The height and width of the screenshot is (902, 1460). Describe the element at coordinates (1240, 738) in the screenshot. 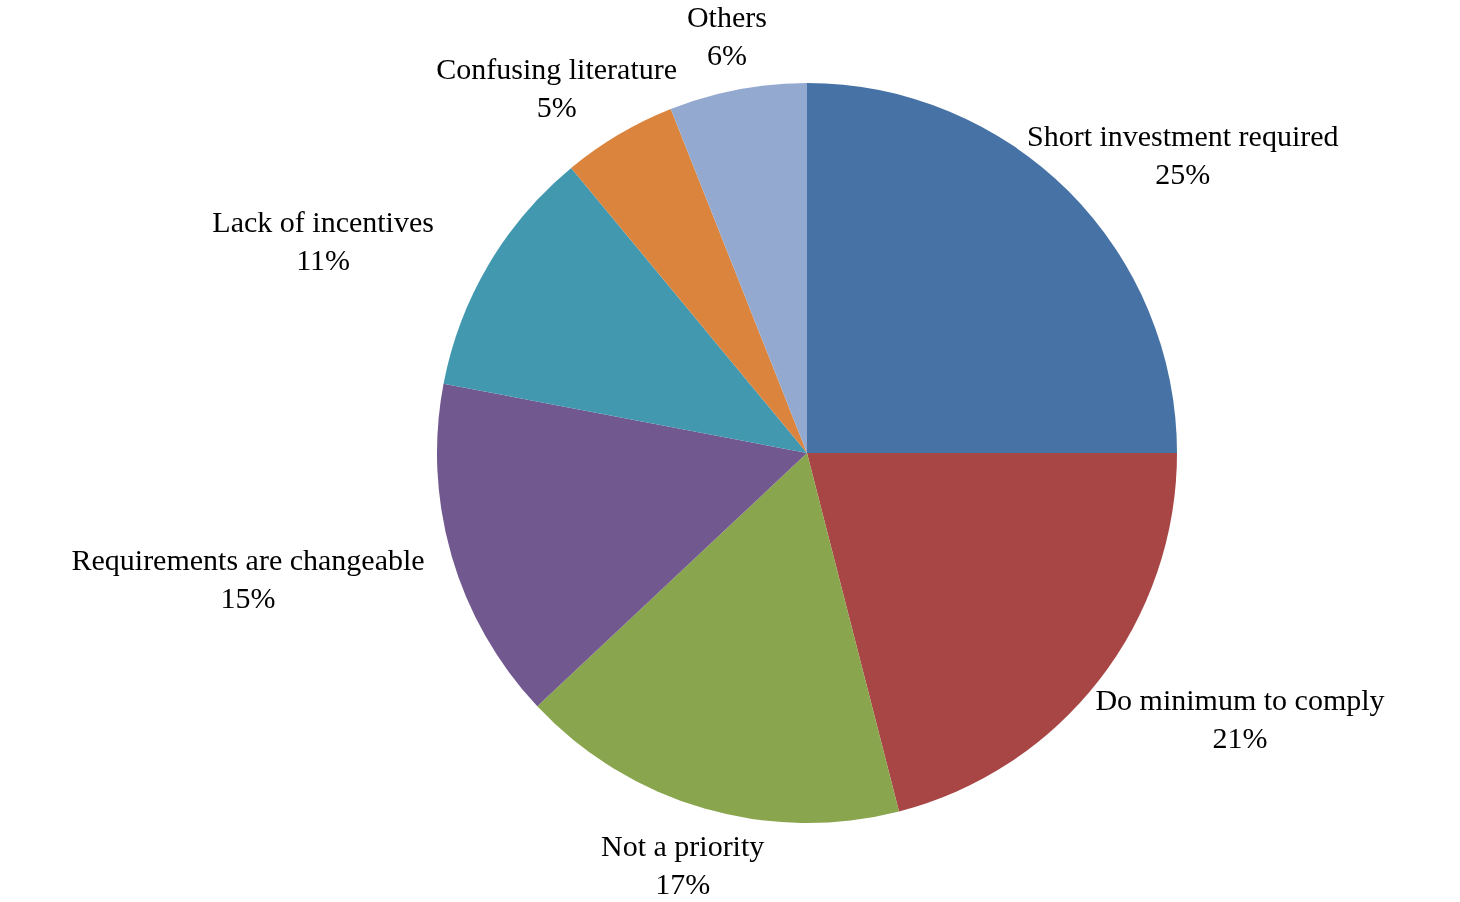

I see `data-label: 21%` at that location.